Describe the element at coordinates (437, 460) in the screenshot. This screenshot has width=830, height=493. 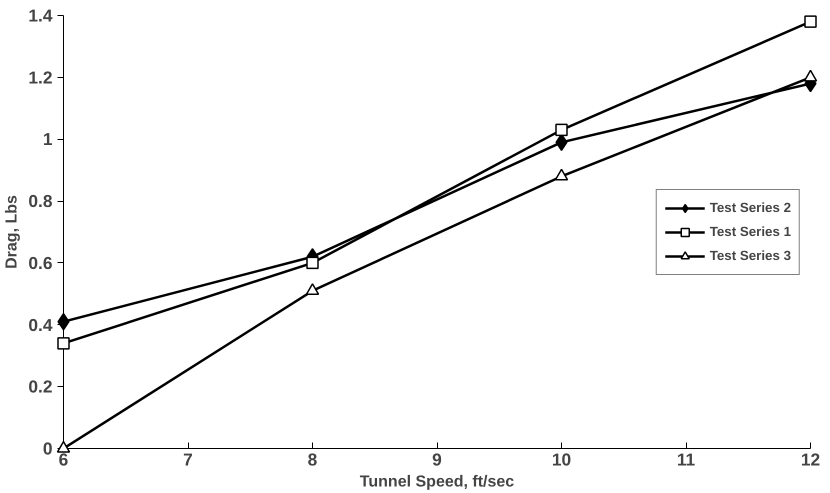
I see `x-tick-label: 9` at that location.